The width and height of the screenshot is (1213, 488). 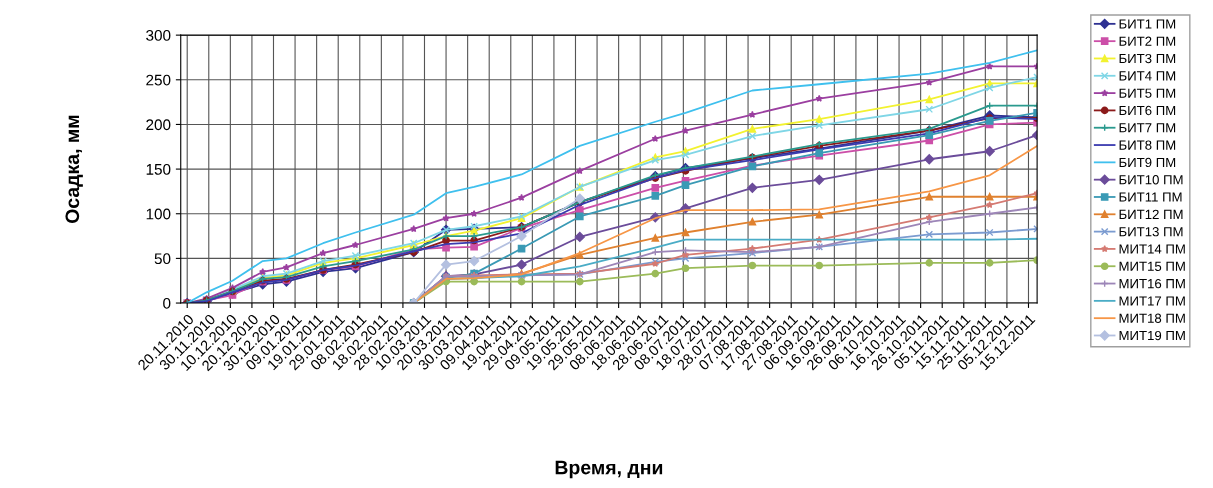 I want to click on x-axis-title: Время, дни, so click(x=609, y=469).